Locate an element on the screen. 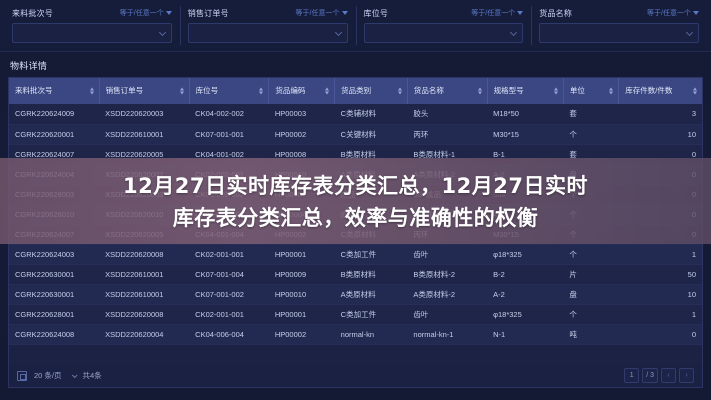  filter-operator-3: 等于/任意一个 is located at coordinates (673, 13).